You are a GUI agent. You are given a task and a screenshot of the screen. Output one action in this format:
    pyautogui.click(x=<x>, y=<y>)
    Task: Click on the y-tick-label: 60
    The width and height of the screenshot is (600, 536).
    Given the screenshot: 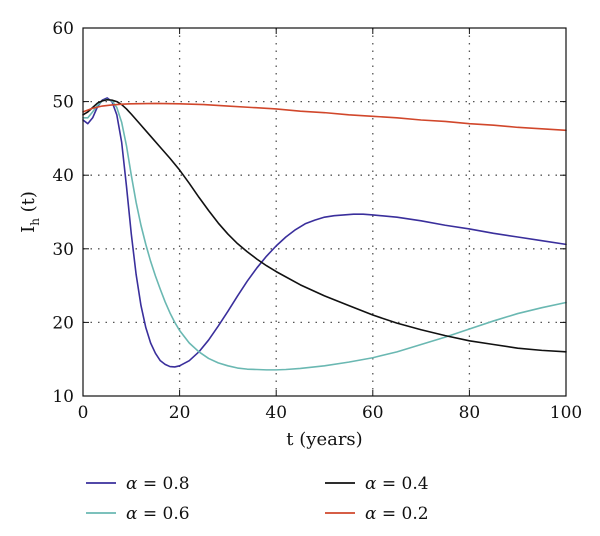 What is the action you would take?
    pyautogui.click(x=63, y=29)
    